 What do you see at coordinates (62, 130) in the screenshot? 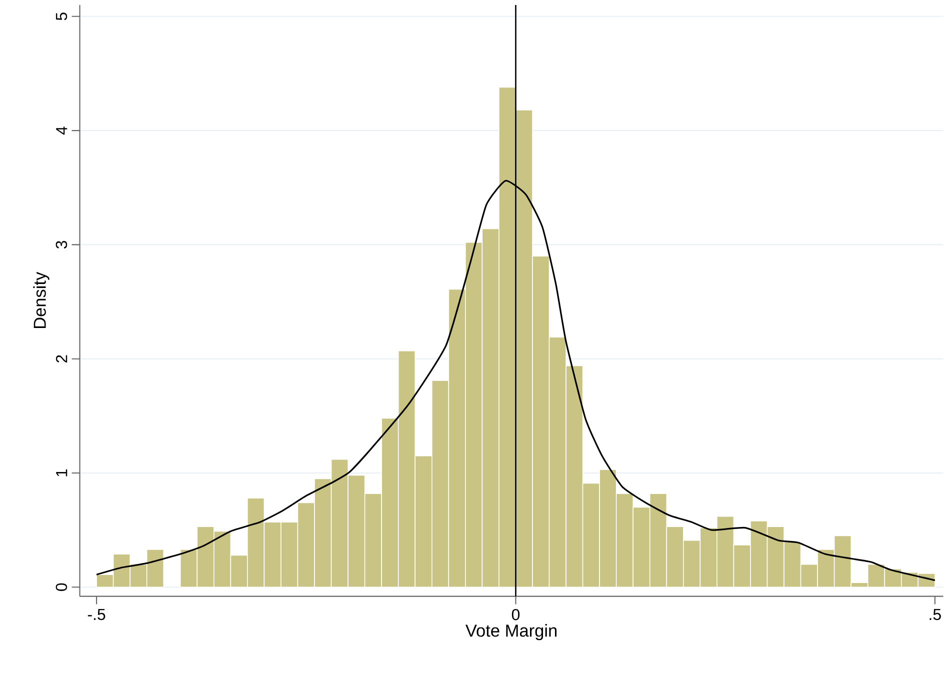
I see `y-tick-label: 4` at bounding box center [62, 130].